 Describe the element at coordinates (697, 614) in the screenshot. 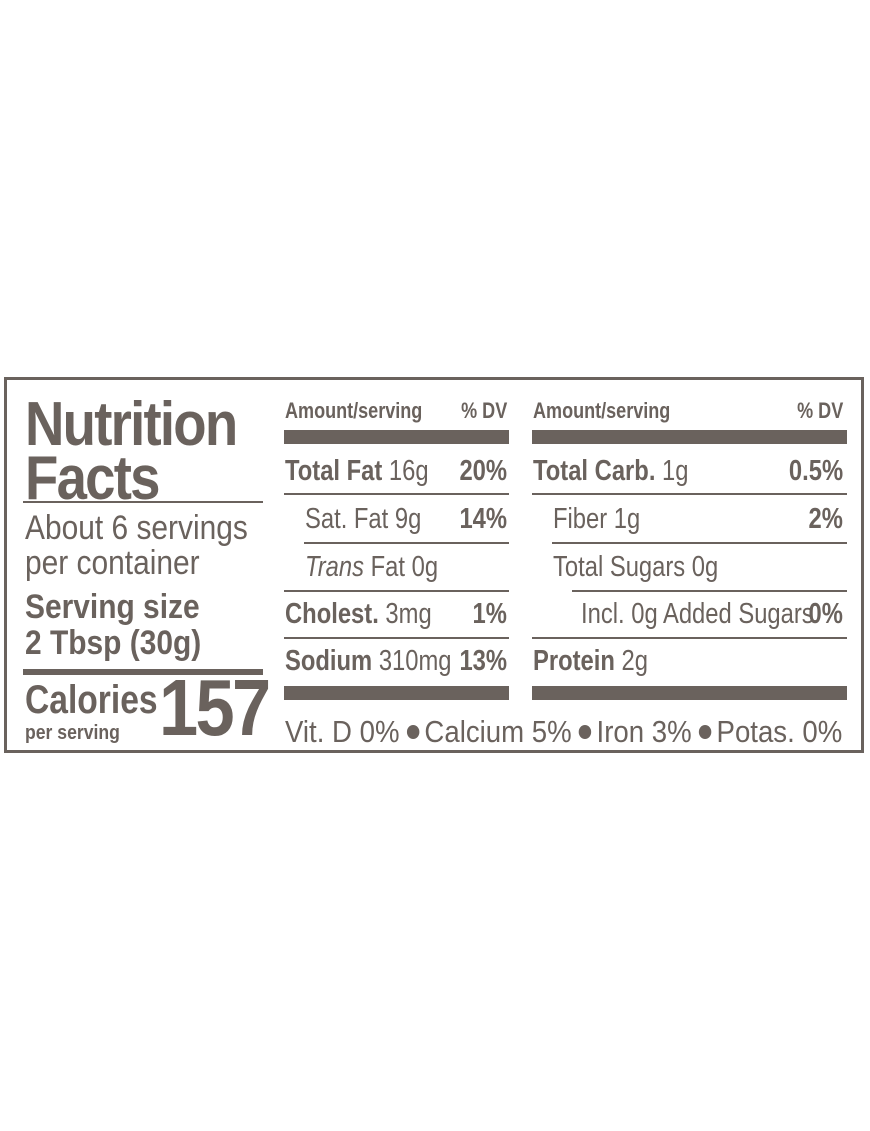

I see `nutrient-added-sugars: Incl. 0g Added Sugars` at that location.